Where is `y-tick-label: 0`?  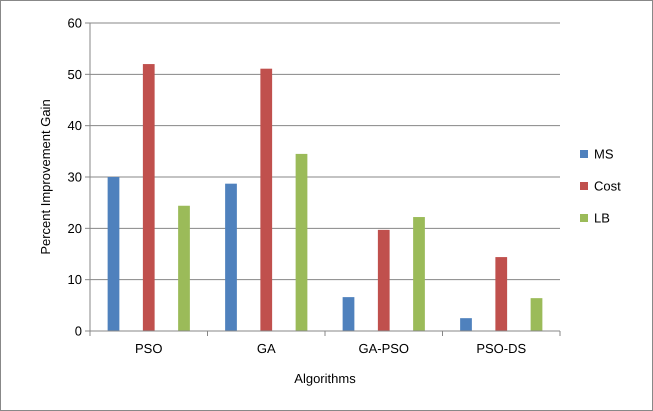
y-tick-label: 0 is located at coordinates (78, 331).